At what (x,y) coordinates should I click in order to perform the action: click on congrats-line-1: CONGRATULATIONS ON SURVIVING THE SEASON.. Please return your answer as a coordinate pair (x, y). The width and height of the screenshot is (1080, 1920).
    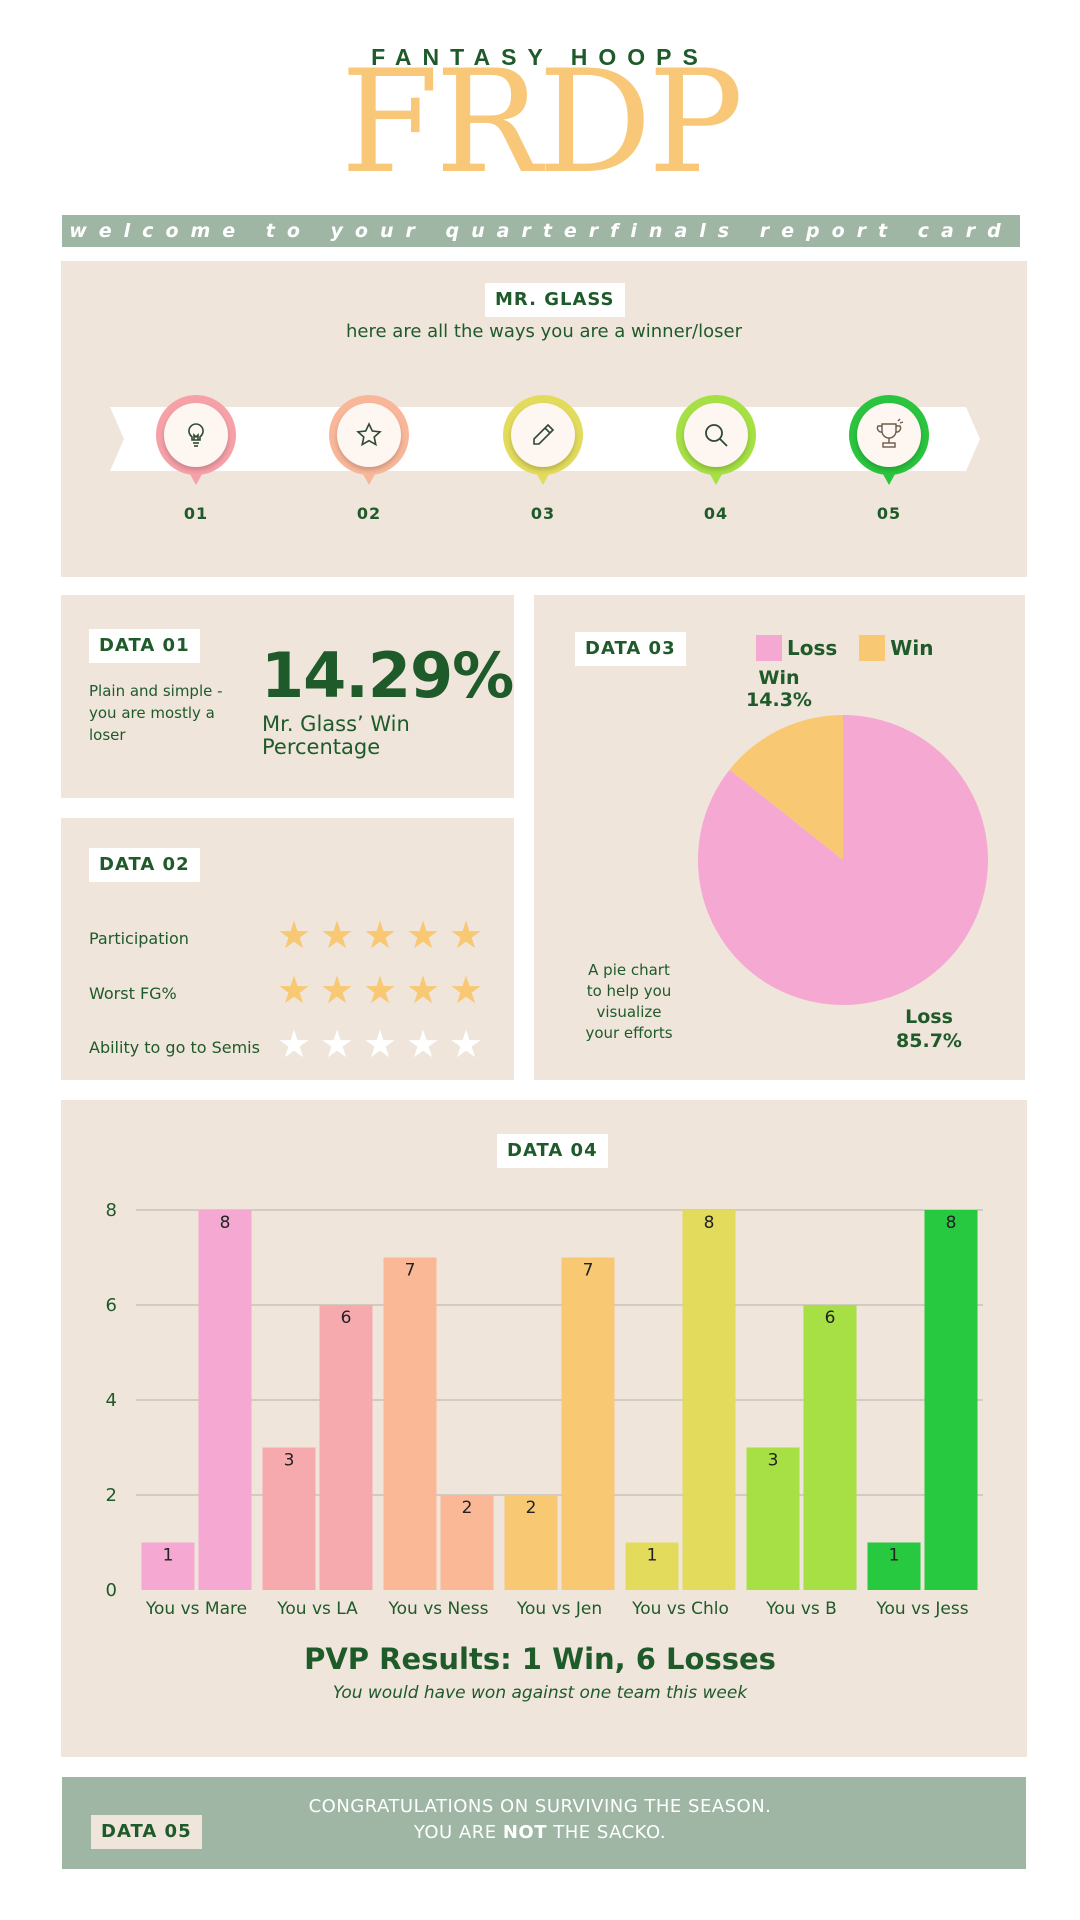
    Looking at the image, I should click on (540, 1806).